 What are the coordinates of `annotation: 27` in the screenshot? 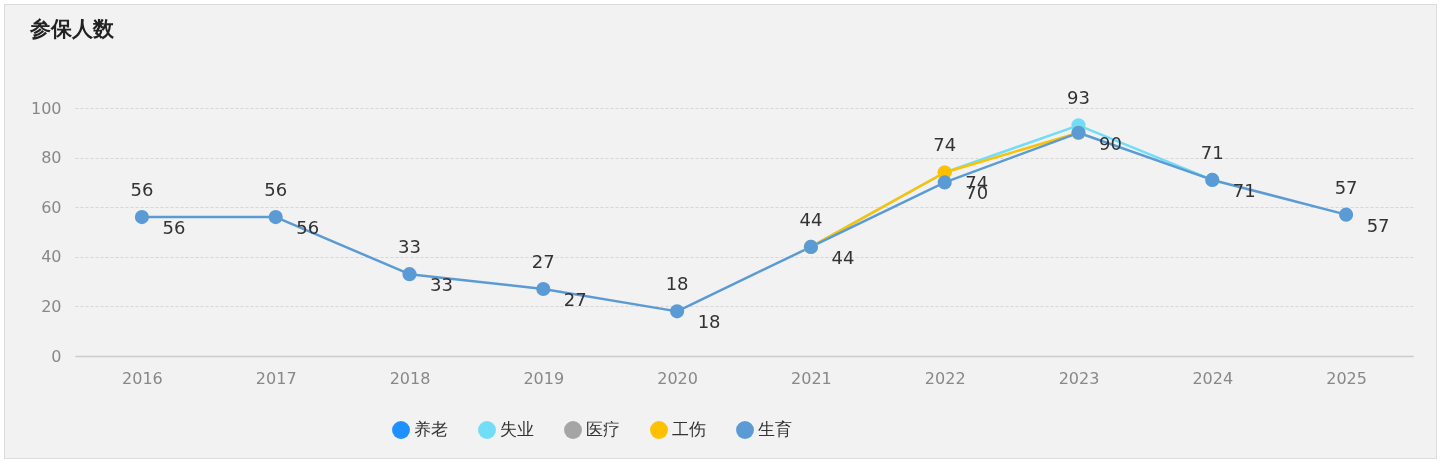 It's located at (543, 262).